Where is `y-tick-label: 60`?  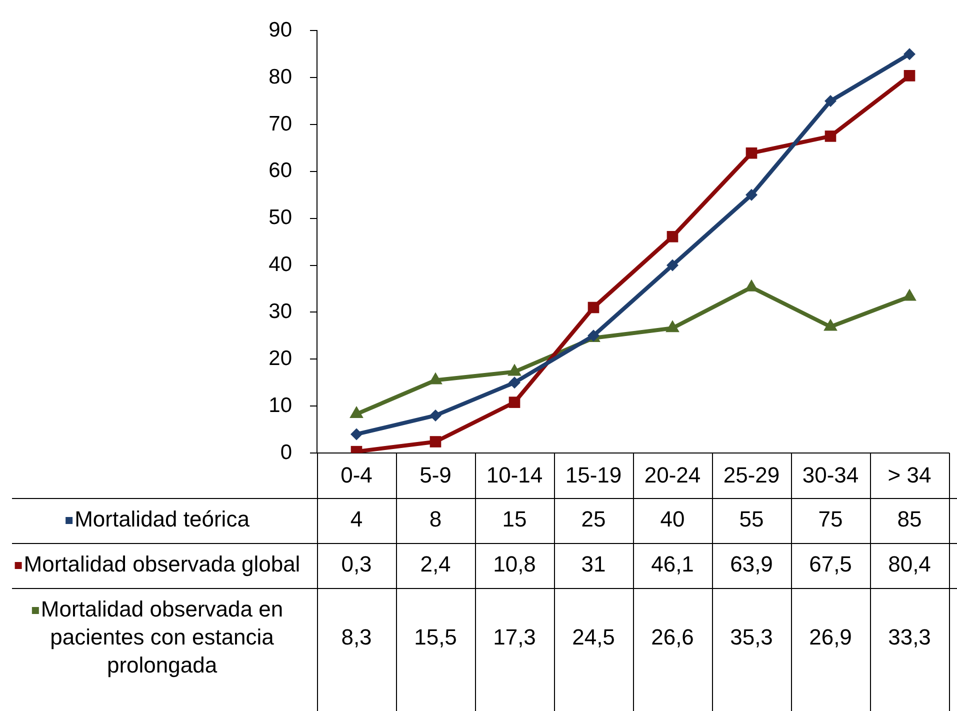 y-tick-label: 60 is located at coordinates (280, 170).